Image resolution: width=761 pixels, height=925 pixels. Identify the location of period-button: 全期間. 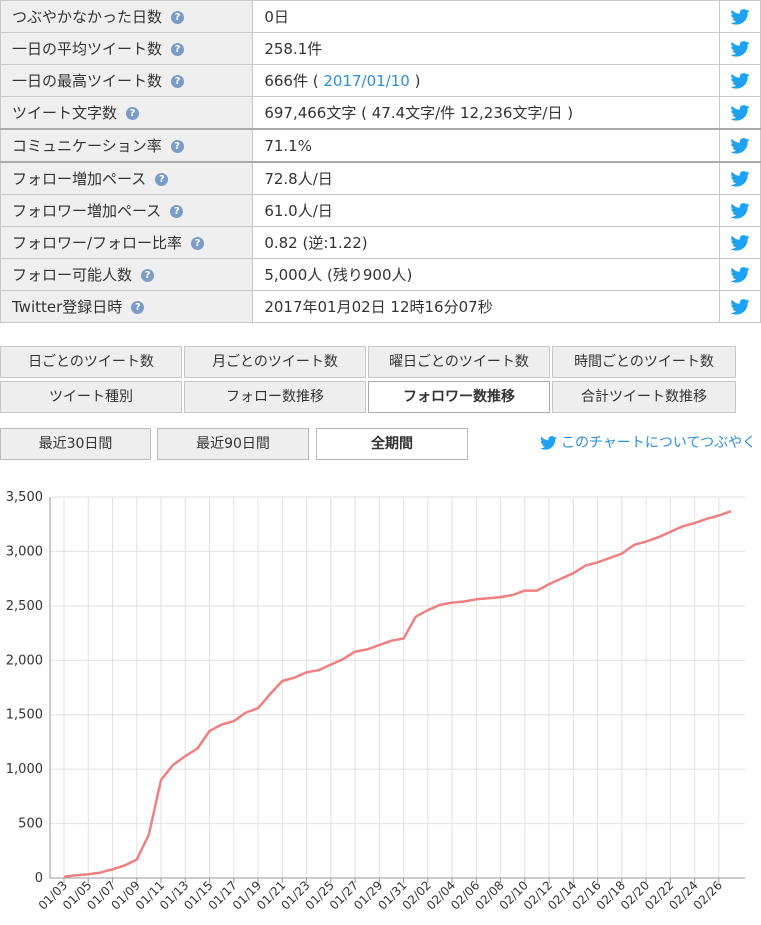
(392, 444).